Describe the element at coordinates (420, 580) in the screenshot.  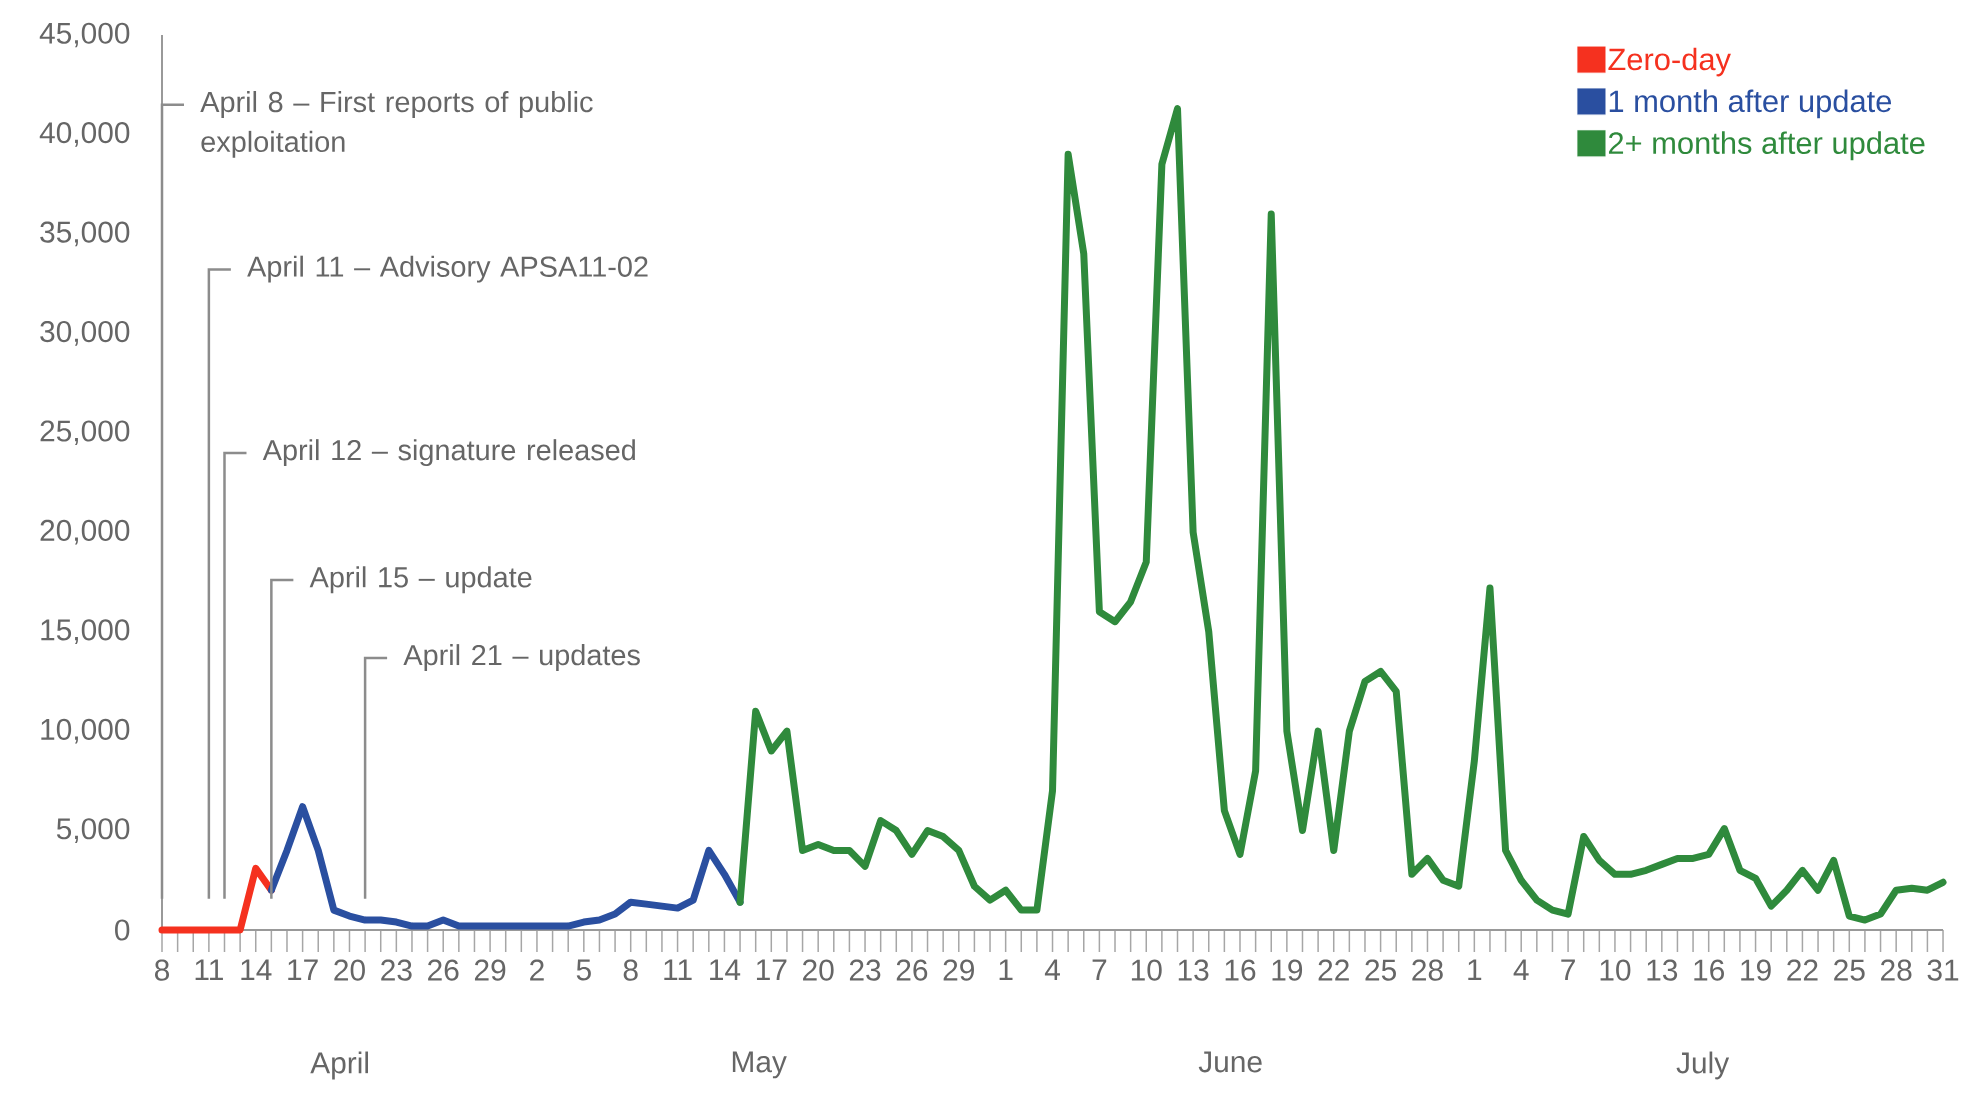
I see `ref-line-label: April 15 – update` at that location.